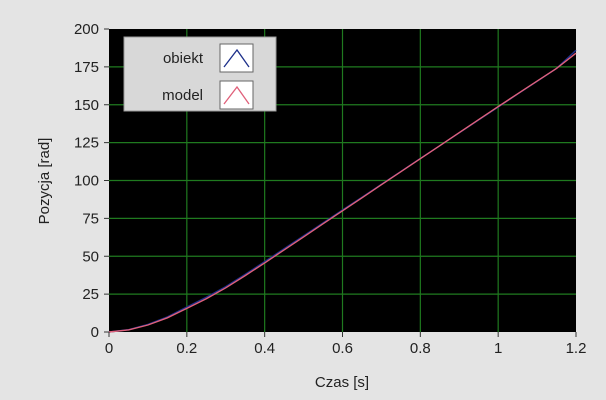 The width and height of the screenshot is (606, 400). I want to click on x-tick-label: 1, so click(498, 348).